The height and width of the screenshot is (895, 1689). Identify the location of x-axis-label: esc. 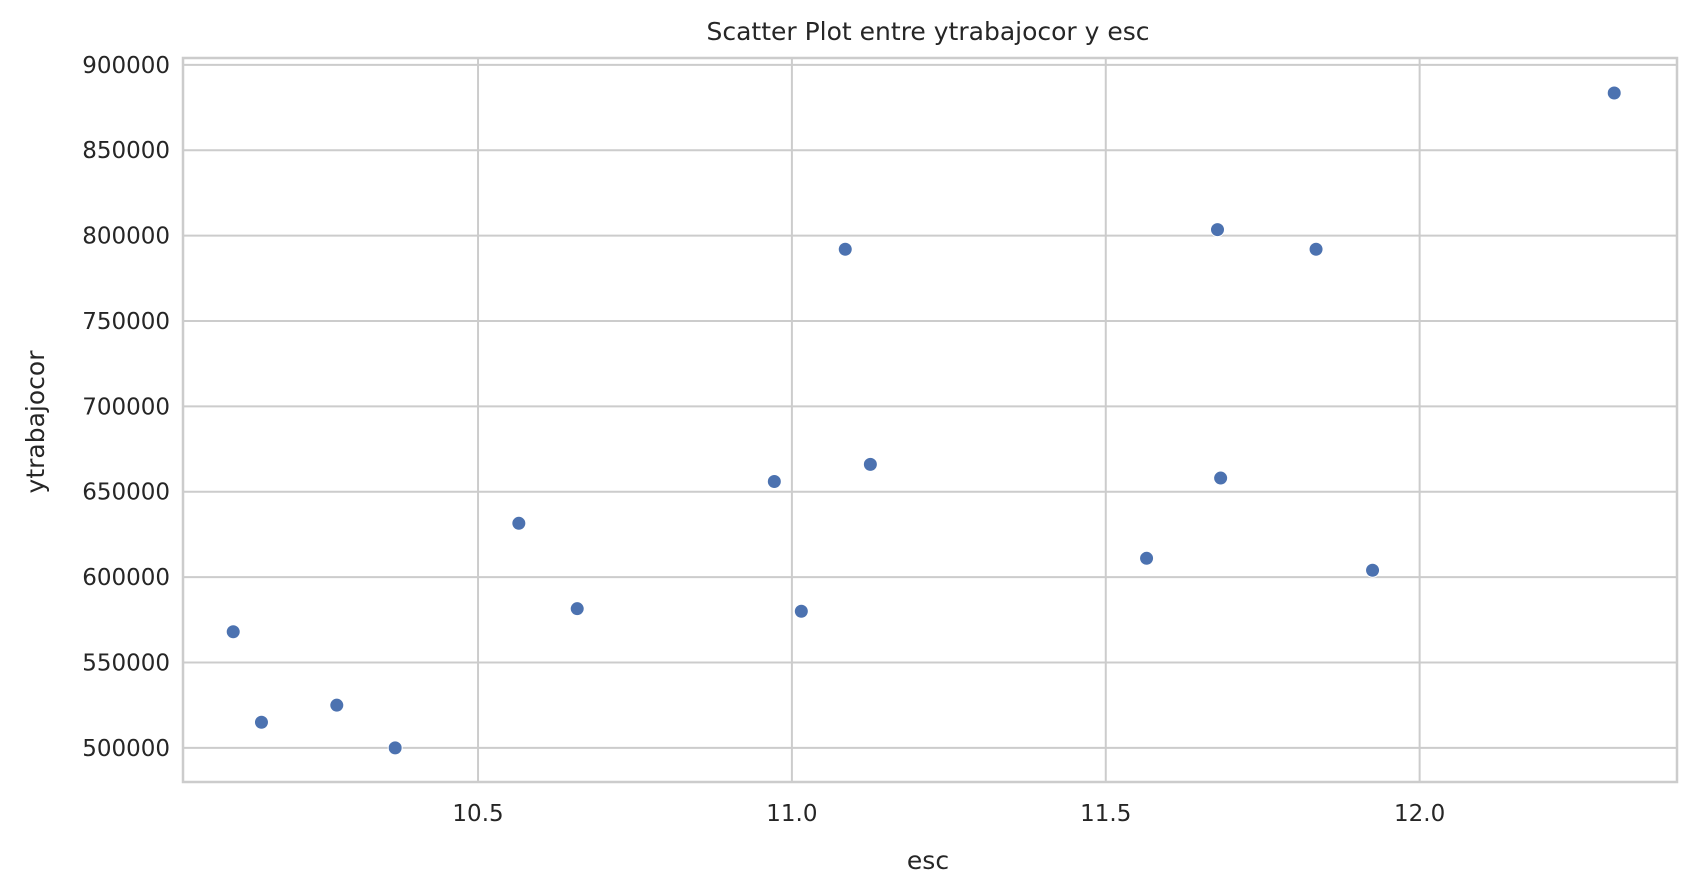
(928, 860).